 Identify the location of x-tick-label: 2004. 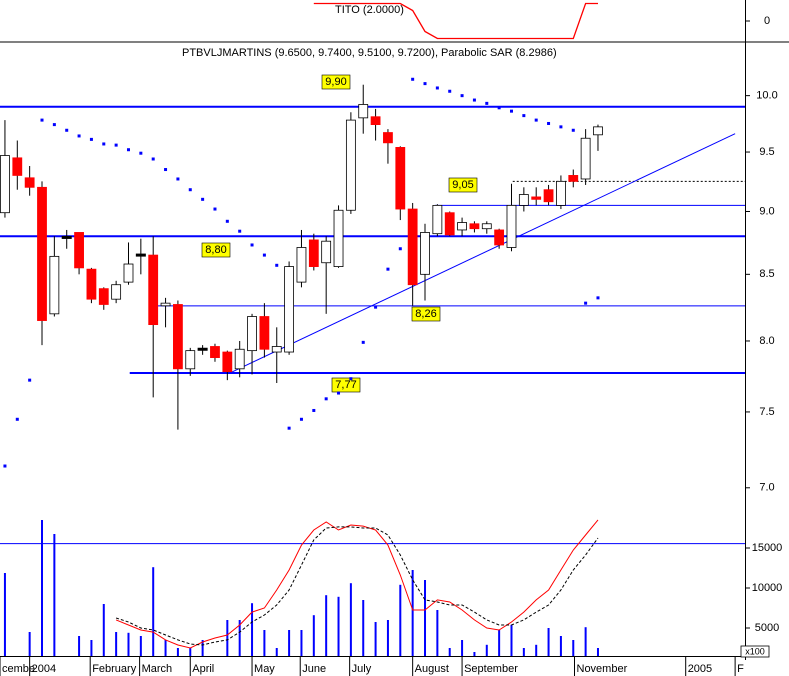
(44, 669).